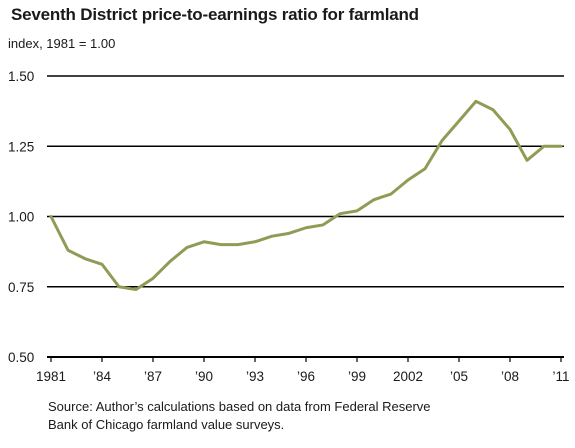 The width and height of the screenshot is (575, 448). Describe the element at coordinates (204, 376) in the screenshot. I see `x-tick-label: ’90` at that location.